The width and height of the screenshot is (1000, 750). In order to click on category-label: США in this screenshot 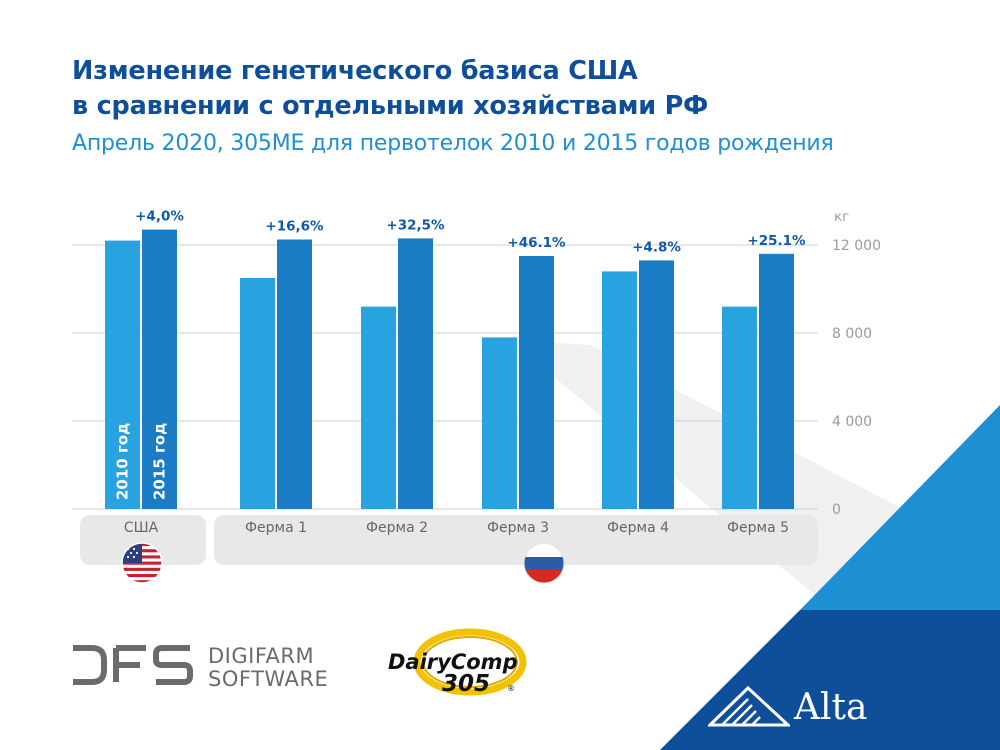, I will do `click(141, 528)`.